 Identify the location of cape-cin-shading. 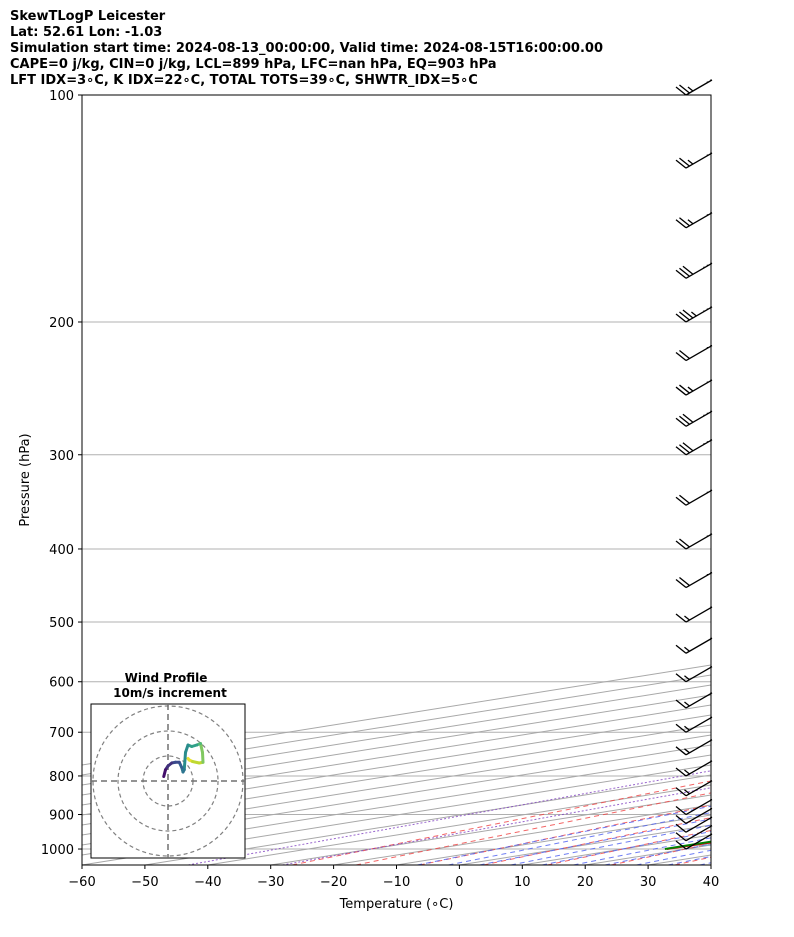
(699, 844).